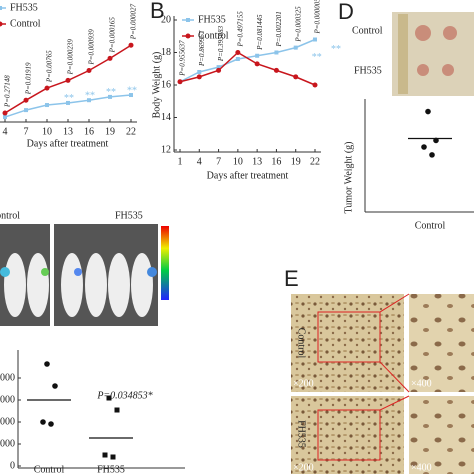  Describe the element at coordinates (346, 12) in the screenshot. I see `panel-label: D` at that location.